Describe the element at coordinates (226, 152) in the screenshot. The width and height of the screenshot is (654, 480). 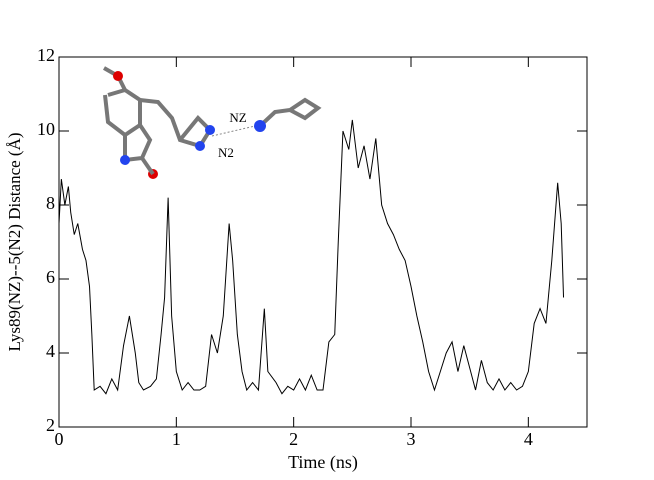
I see `atom-label: N2` at that location.